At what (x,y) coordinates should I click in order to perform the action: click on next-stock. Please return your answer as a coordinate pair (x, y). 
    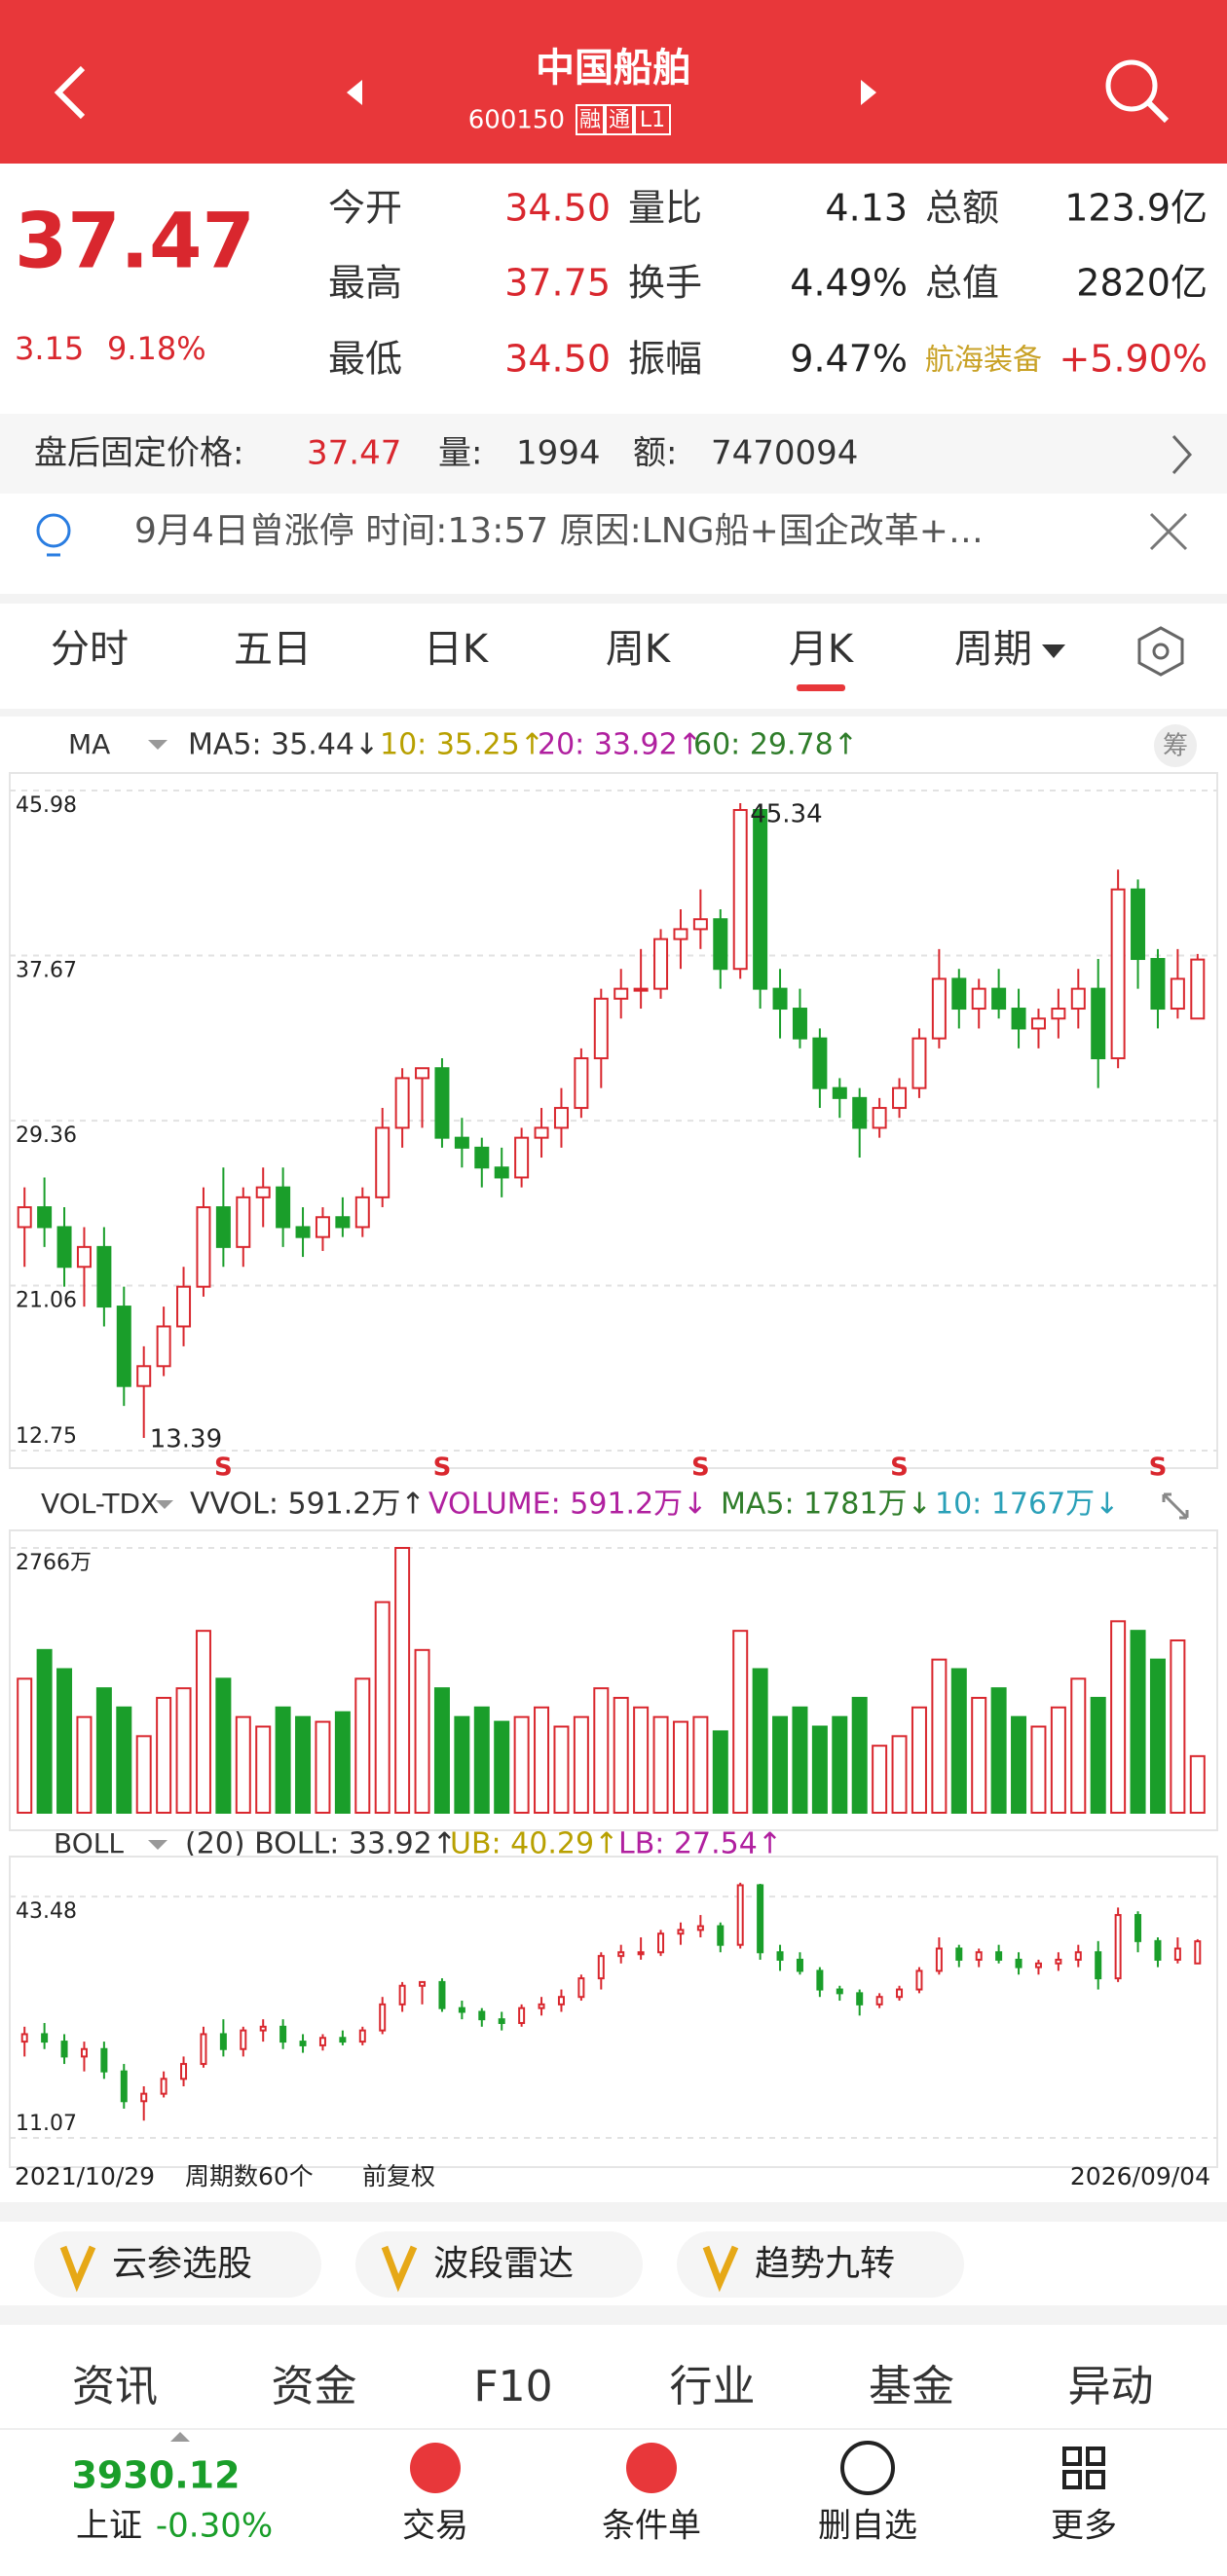
    Looking at the image, I should click on (869, 92).